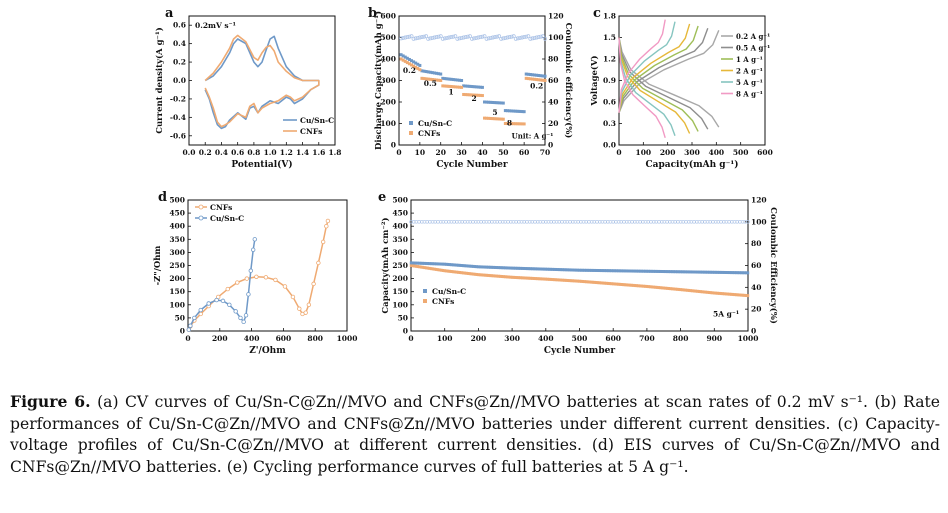  What do you see at coordinates (372, 13) in the screenshot?
I see `panel-b-letter: b` at bounding box center [372, 13].